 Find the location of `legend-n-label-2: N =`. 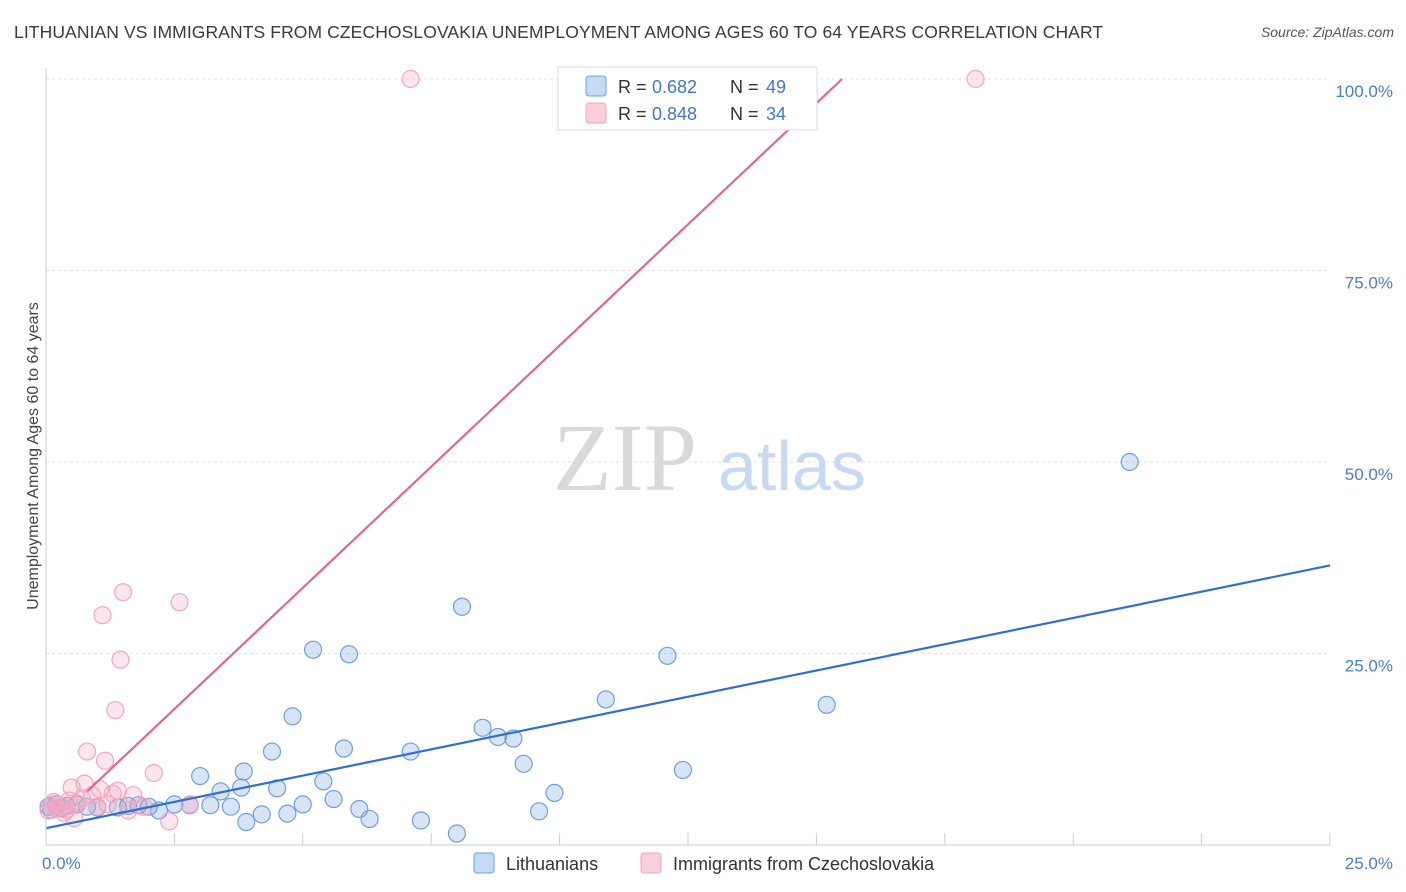

legend-n-label-2: N = is located at coordinates (744, 114).